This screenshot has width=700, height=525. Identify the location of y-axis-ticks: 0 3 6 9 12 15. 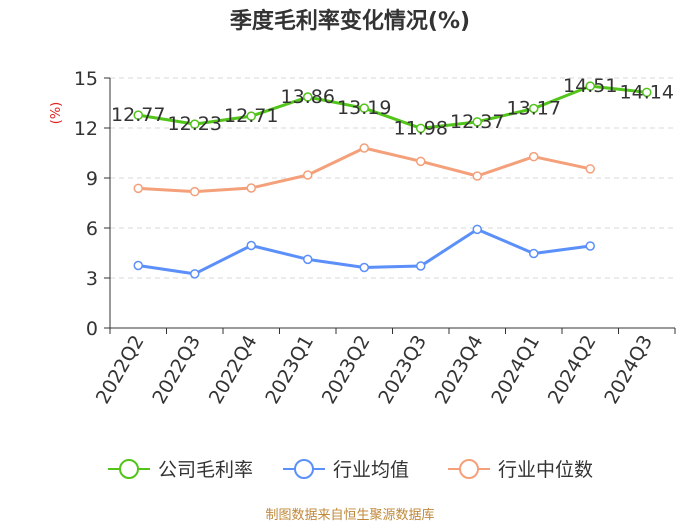
(92, 204).